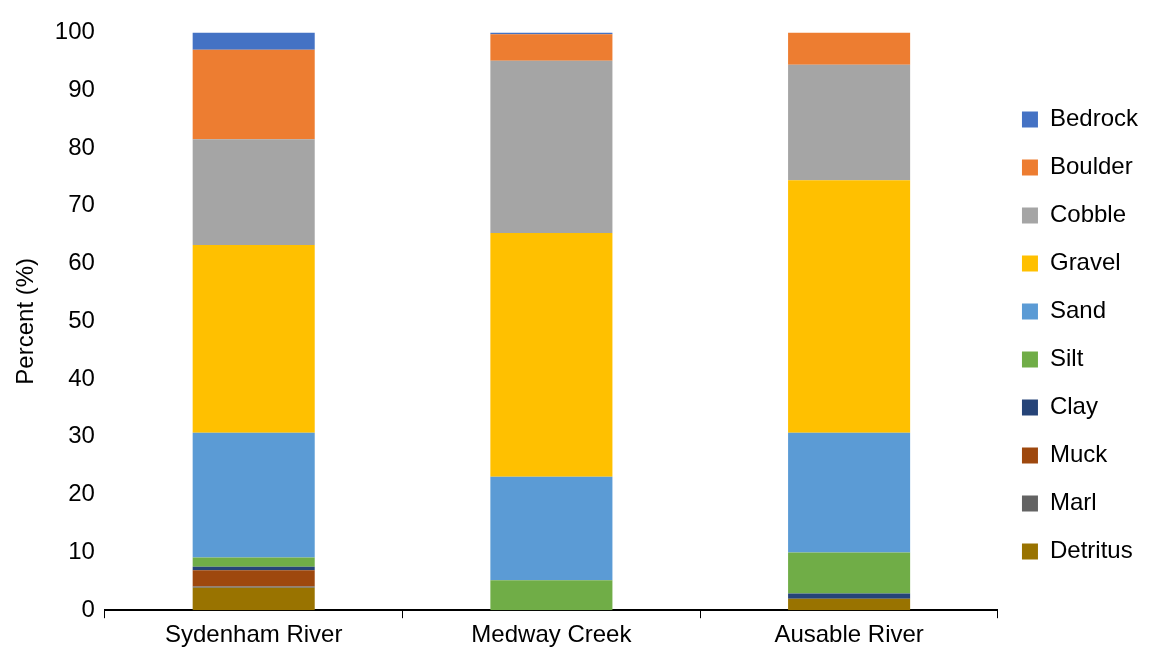 This screenshot has width=1168, height=661. Describe the element at coordinates (25, 321) in the screenshot. I see `y-axis-title: Percent (%)` at that location.